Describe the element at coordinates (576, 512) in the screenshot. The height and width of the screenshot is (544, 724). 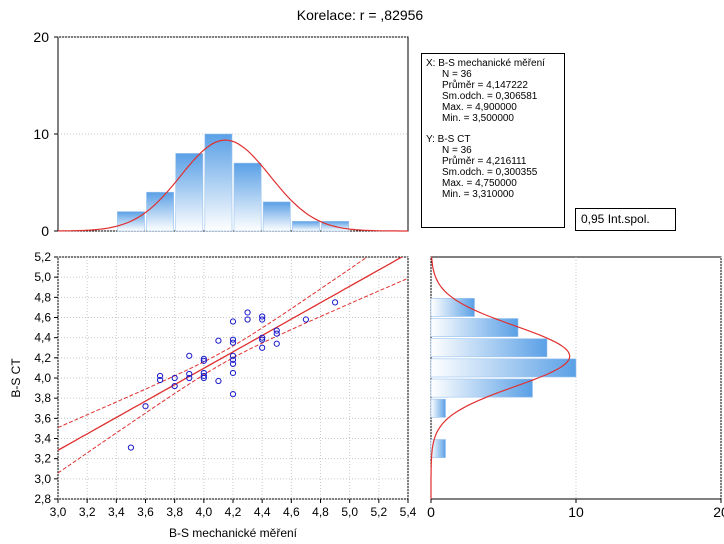
I see `y-hist-tick-label: 10` at that location.